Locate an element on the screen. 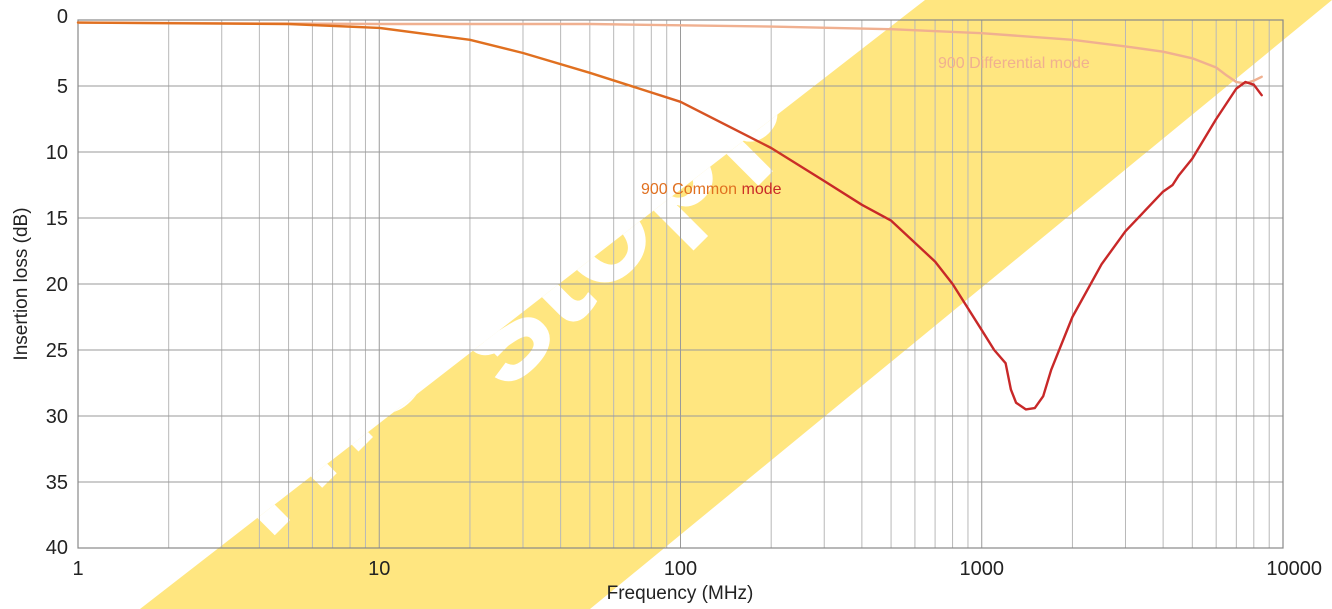 The height and width of the screenshot is (609, 1332). series-label-common: 900 Common mode is located at coordinates (711, 189).